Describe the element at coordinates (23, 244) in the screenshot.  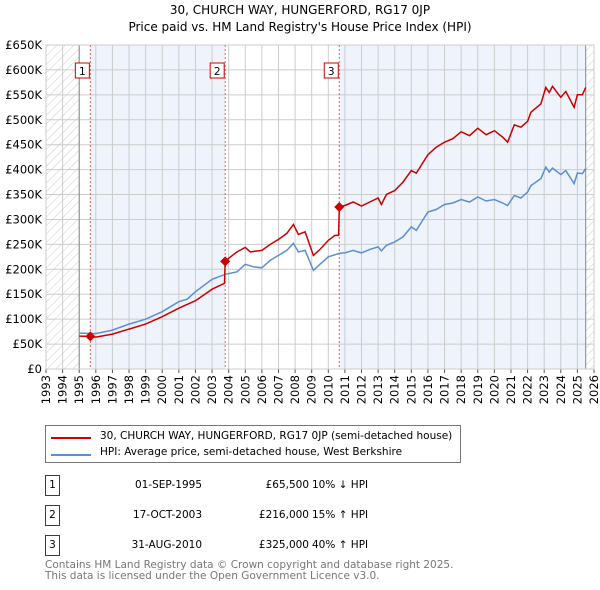
I see `y-tick-label: £250K` at that location.